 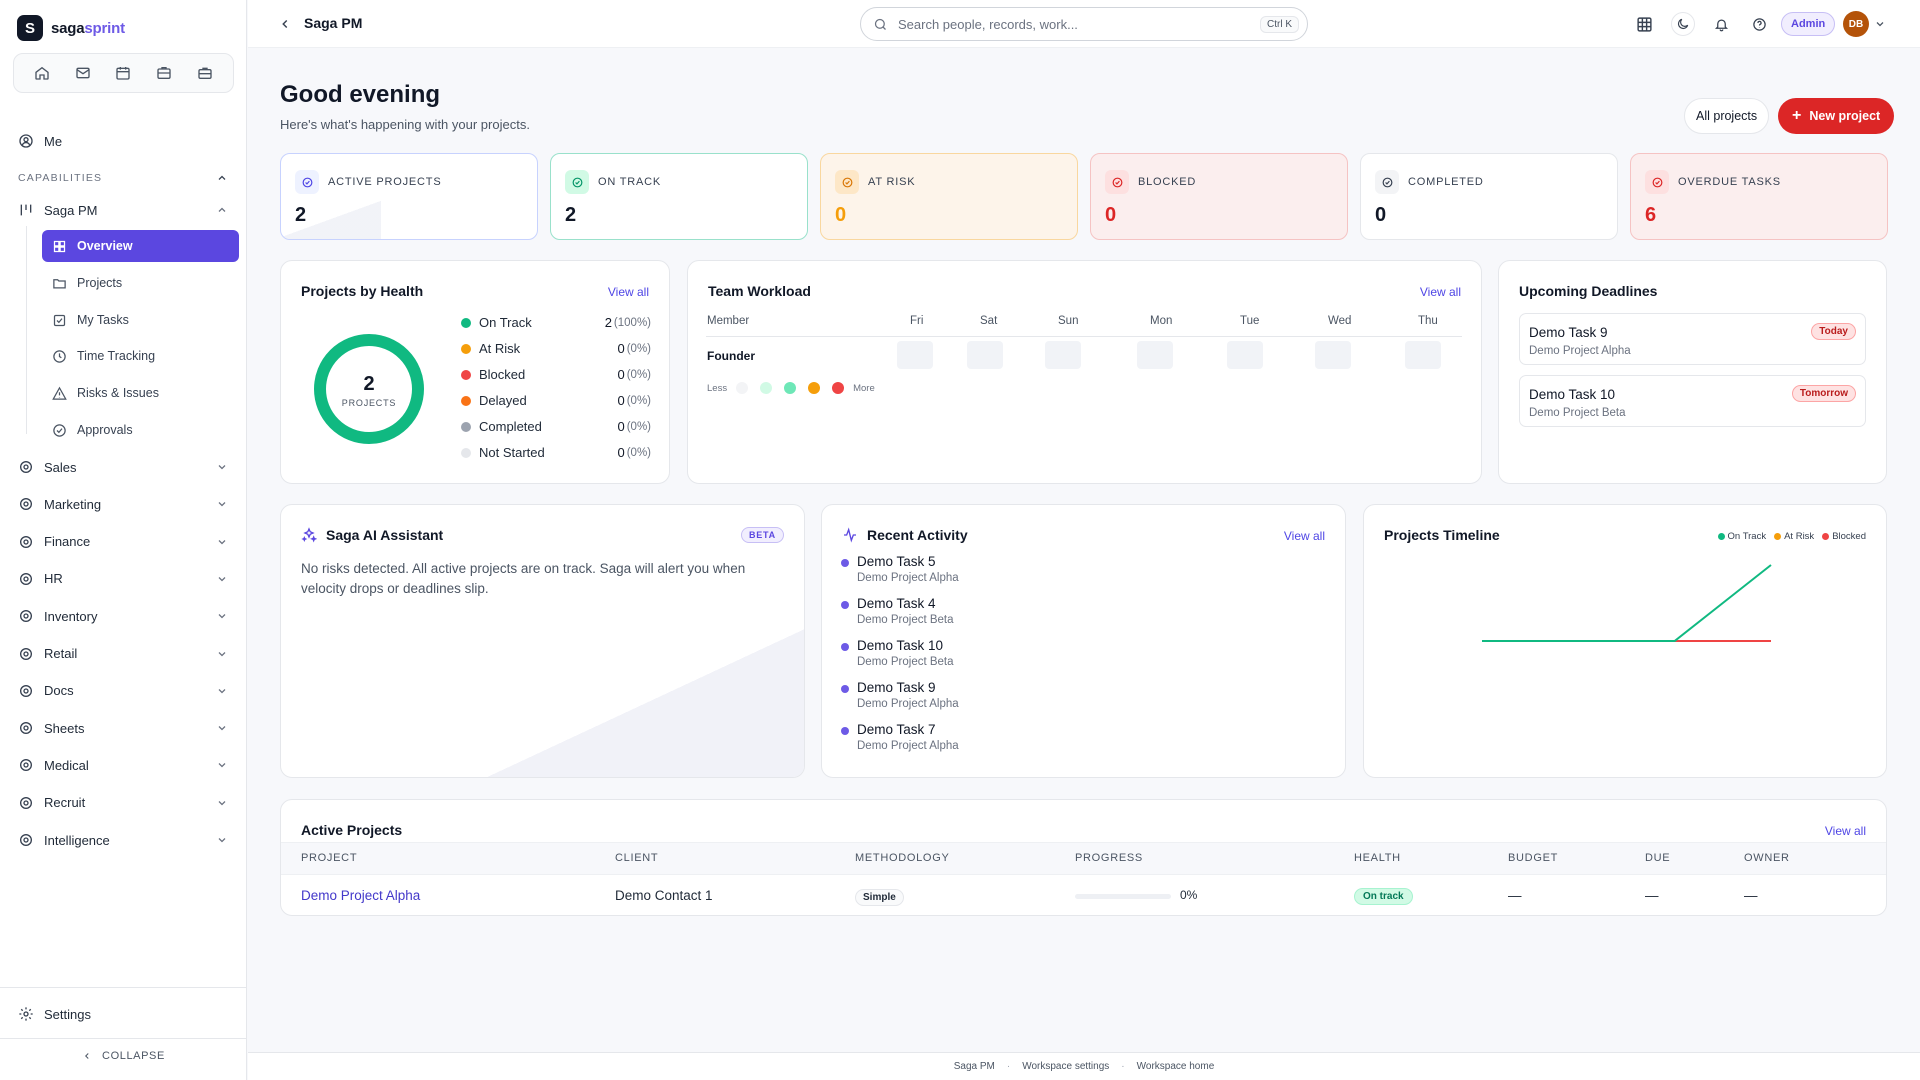 I want to click on avatar: DB, so click(x=1856, y=24).